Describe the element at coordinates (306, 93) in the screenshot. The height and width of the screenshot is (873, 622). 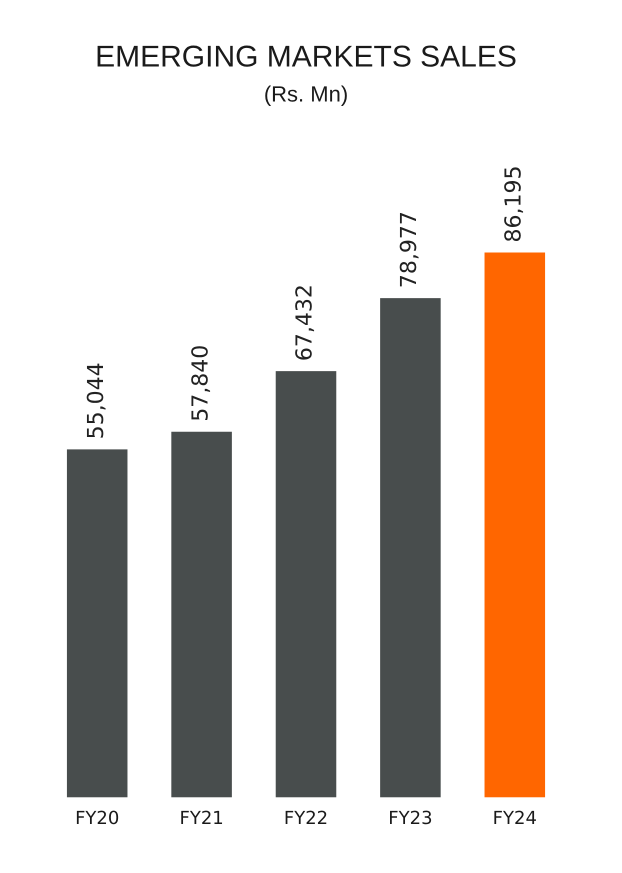
I see `chart-subtitle: (Rs. Mn)` at that location.